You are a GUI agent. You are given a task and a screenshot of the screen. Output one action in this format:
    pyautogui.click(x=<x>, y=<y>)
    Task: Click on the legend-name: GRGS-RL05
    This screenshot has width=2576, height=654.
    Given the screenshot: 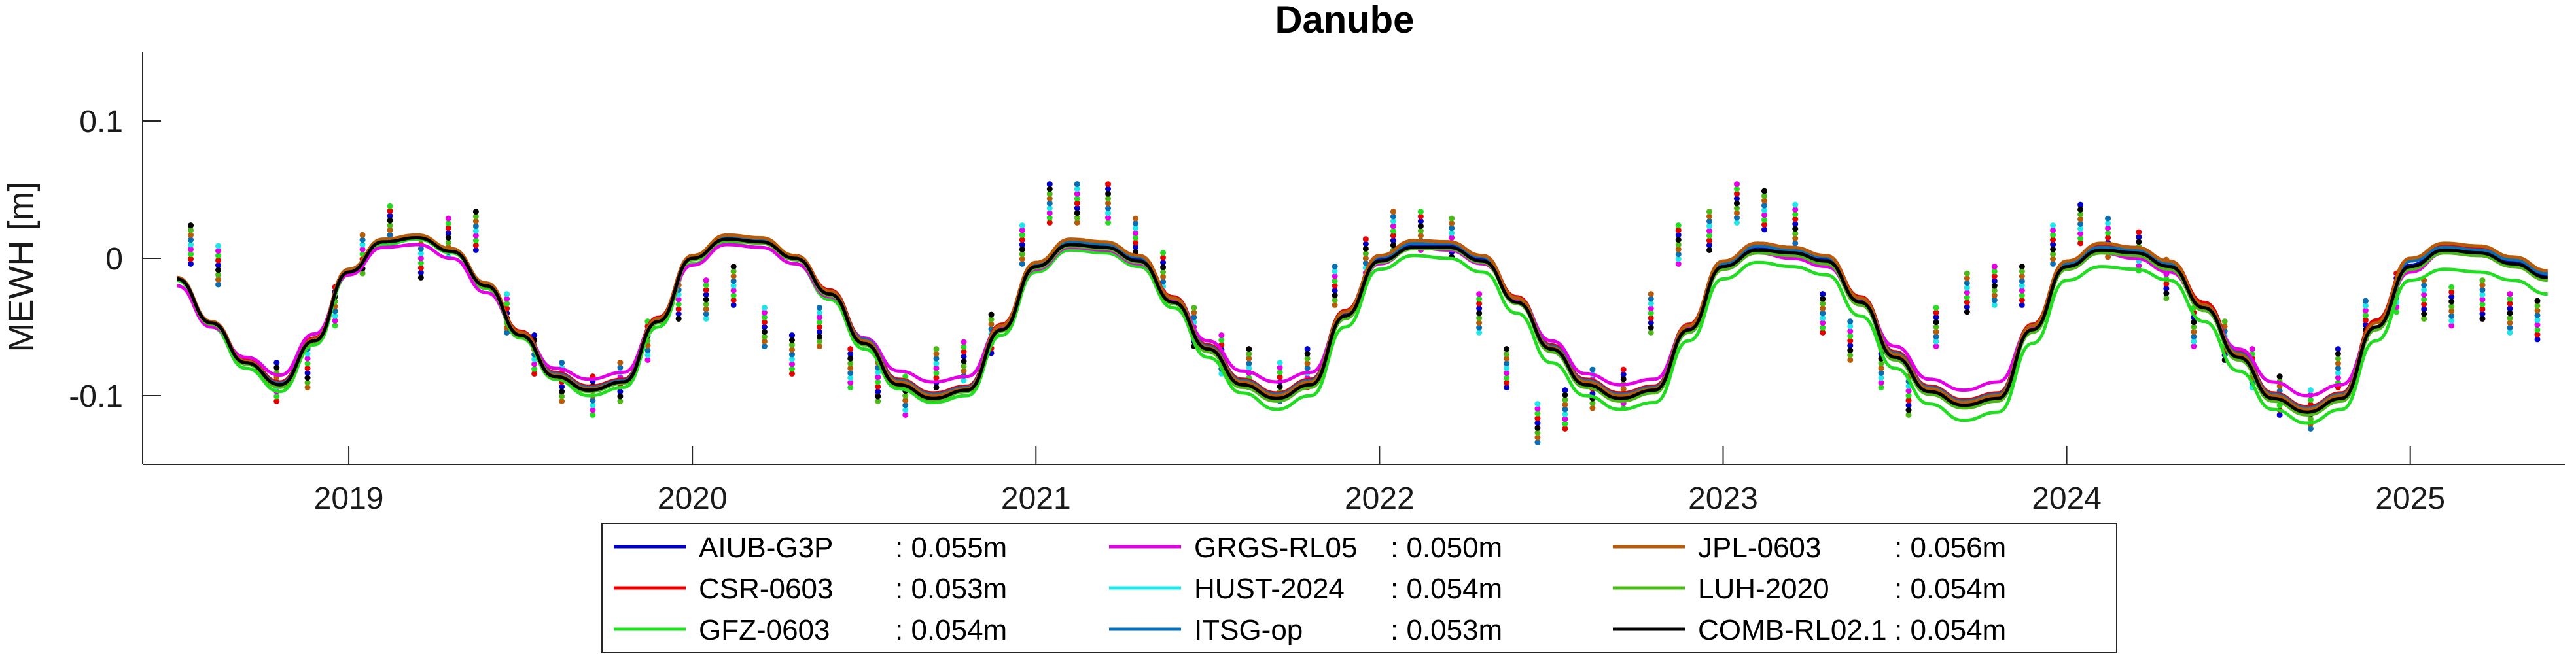 What is the action you would take?
    pyautogui.click(x=1275, y=548)
    